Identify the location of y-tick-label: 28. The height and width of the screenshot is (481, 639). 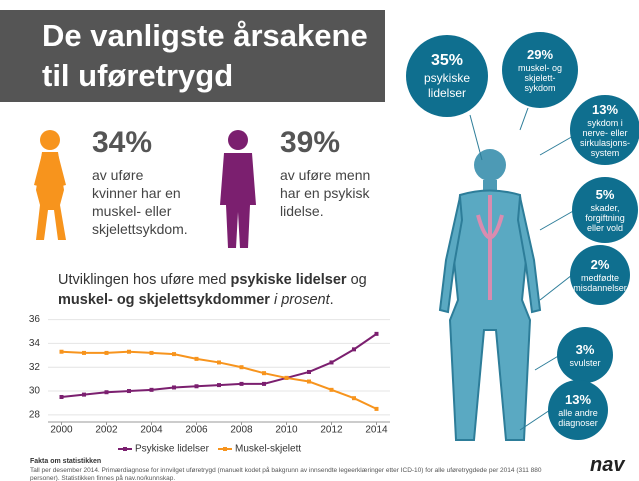
(35, 414).